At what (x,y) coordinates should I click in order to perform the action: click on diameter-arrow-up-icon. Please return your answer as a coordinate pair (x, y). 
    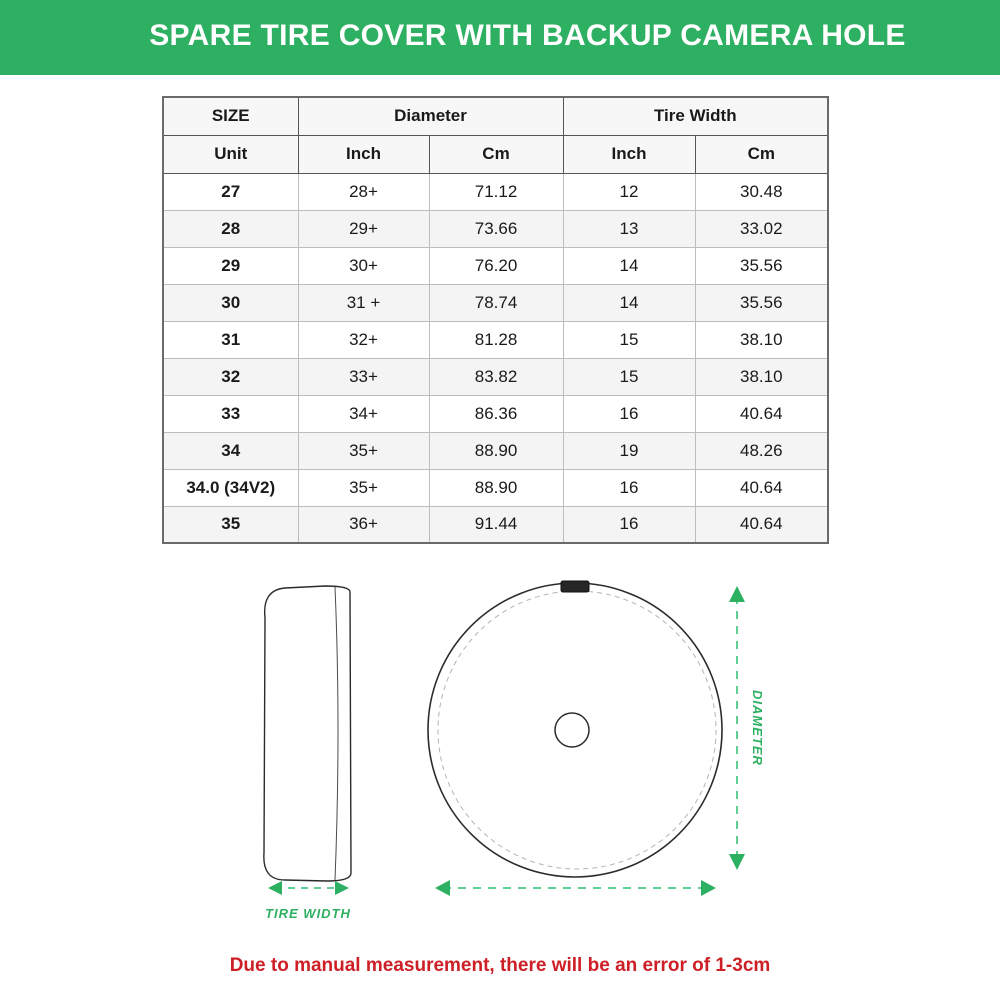
    Looking at the image, I should click on (737, 594).